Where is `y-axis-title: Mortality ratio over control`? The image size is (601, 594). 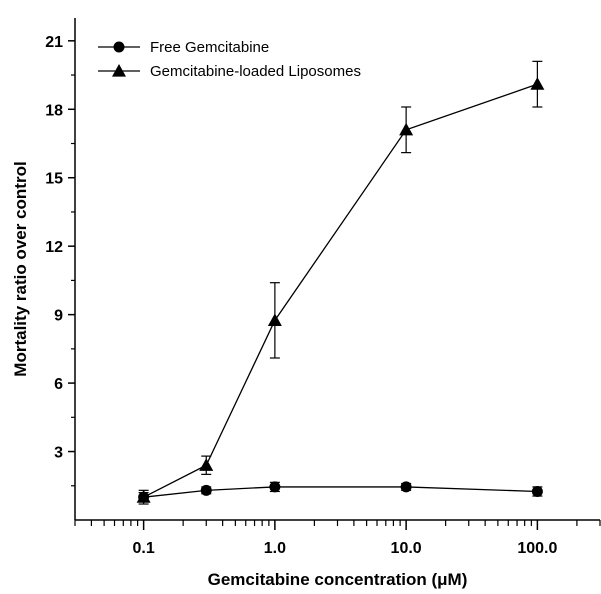
y-axis-title: Mortality ratio over control is located at coordinates (20, 268).